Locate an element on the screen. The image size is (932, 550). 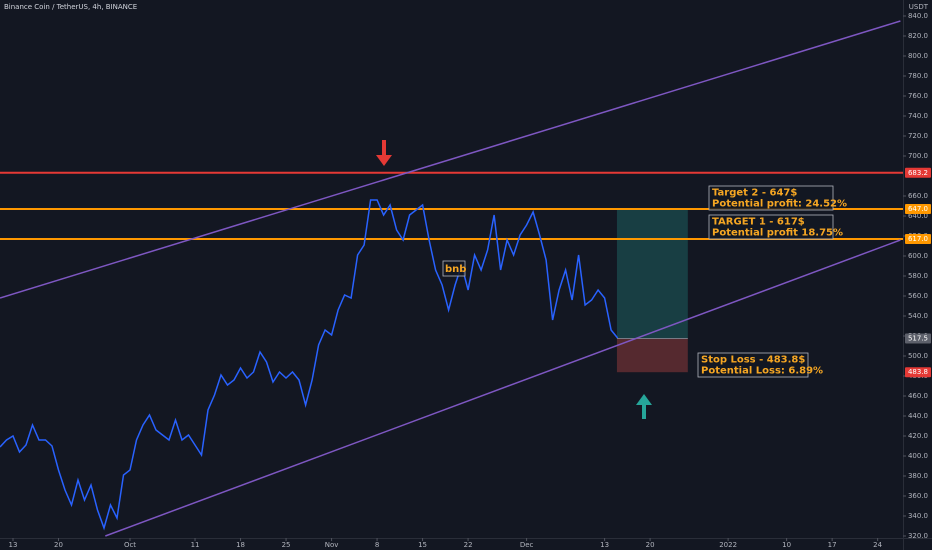
y-tick-label: 740.0 is located at coordinates (918, 116).